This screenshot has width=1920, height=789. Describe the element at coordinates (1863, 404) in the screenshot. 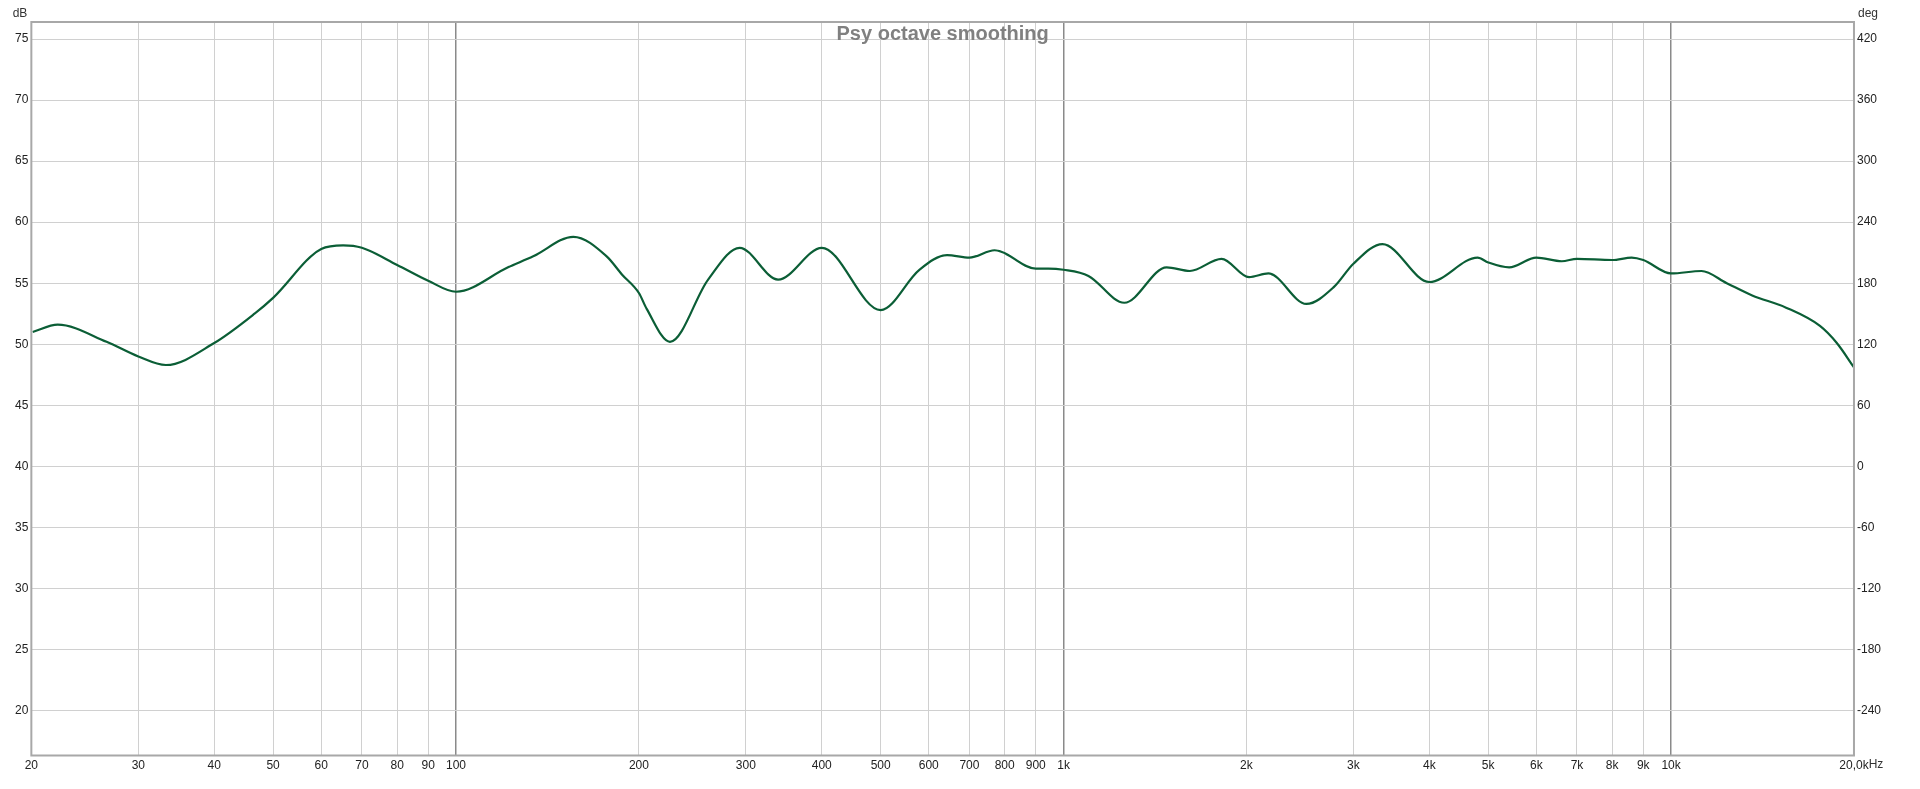

I see `y2-tick-label: 60` at that location.